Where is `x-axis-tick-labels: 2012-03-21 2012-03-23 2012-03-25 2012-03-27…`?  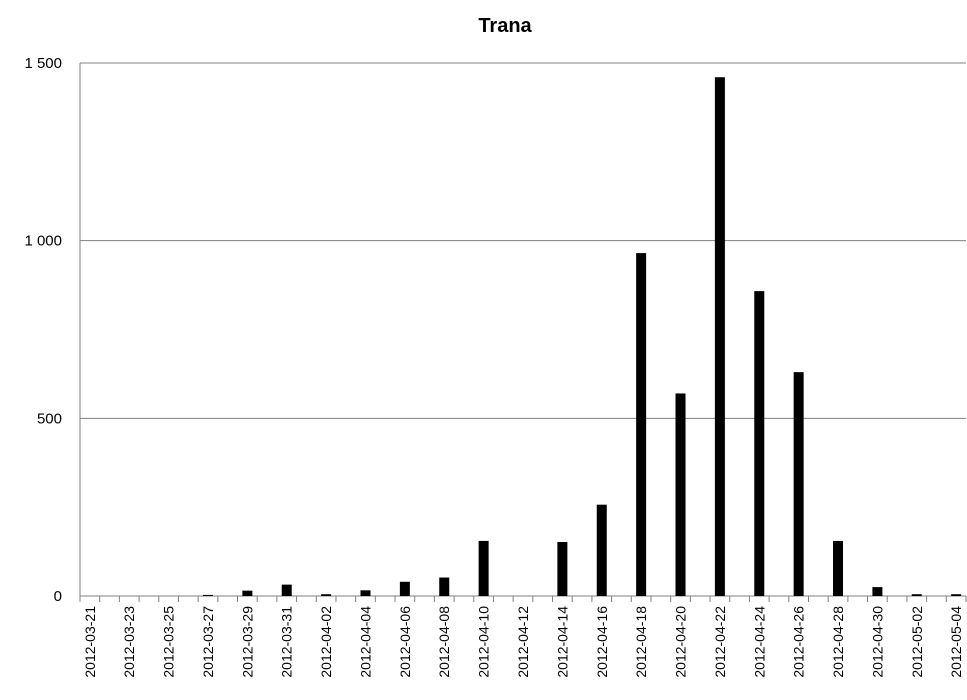 x-axis-tick-labels: 2012-03-21 2012-03-23 2012-03-25 2012-03-27… is located at coordinates (523, 642).